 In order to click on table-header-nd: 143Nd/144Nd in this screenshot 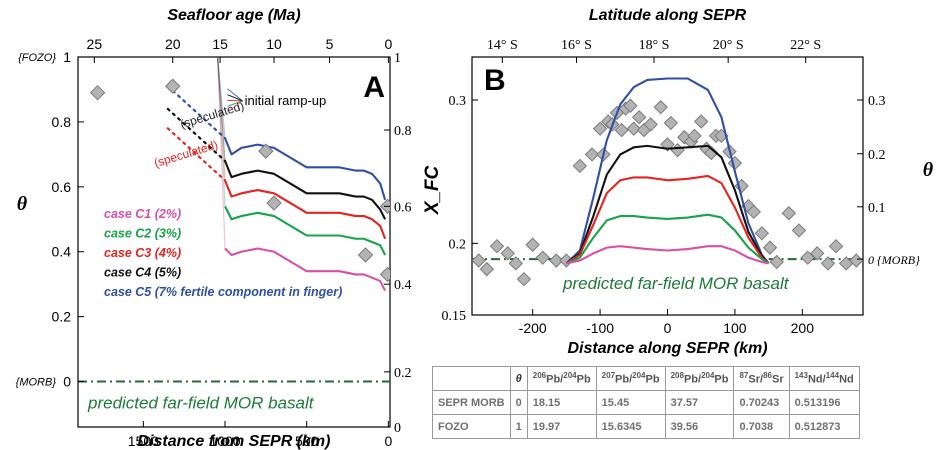, I will do `click(824, 378)`.